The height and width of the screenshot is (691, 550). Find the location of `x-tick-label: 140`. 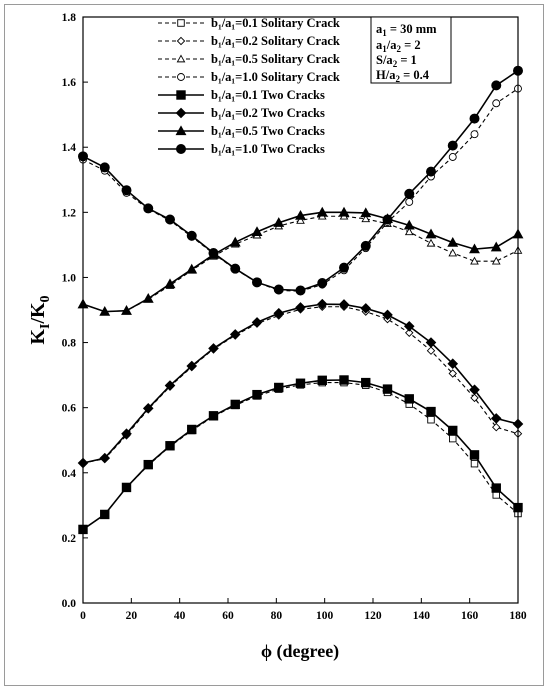

x-tick-label: 140 is located at coordinates (422, 616).